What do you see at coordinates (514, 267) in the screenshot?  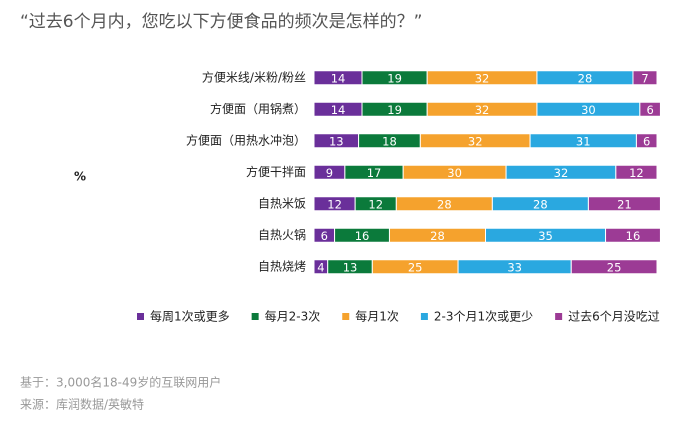 I see `value-label: 33` at bounding box center [514, 267].